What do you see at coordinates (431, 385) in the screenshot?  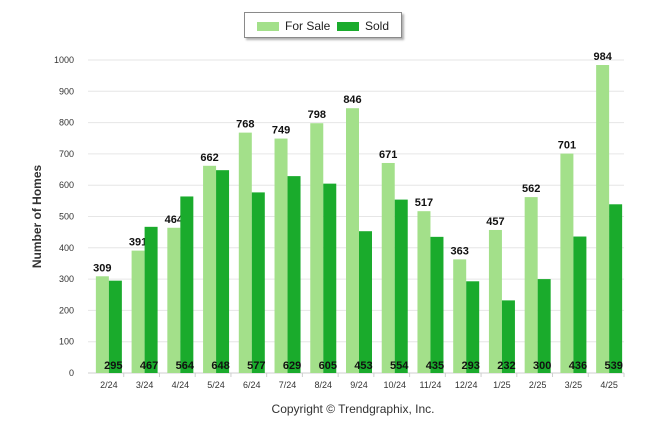 I see `x-tick-label: 11/24` at bounding box center [431, 385].